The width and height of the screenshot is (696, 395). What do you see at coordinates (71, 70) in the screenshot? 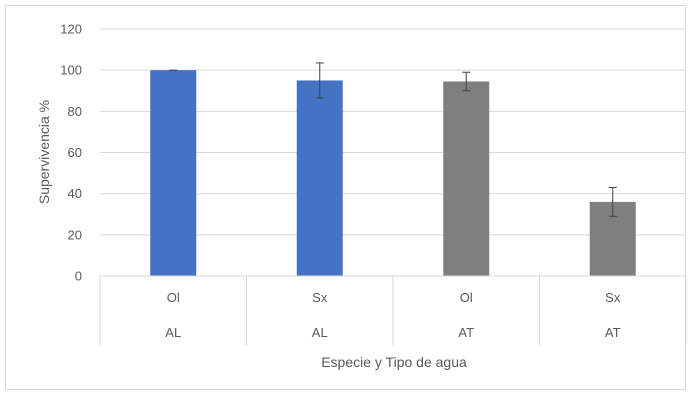
I see `y-tick-label: 100` at bounding box center [71, 70].